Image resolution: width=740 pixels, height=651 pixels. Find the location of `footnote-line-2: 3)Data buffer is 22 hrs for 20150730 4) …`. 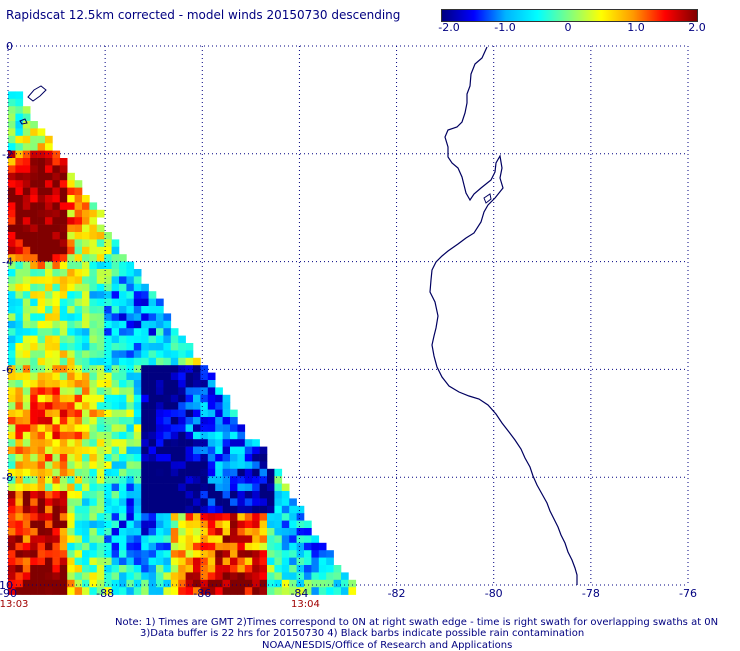

footnote-line-2: 3)Data buffer is 22 hrs for 20150730 4) … is located at coordinates (362, 633).